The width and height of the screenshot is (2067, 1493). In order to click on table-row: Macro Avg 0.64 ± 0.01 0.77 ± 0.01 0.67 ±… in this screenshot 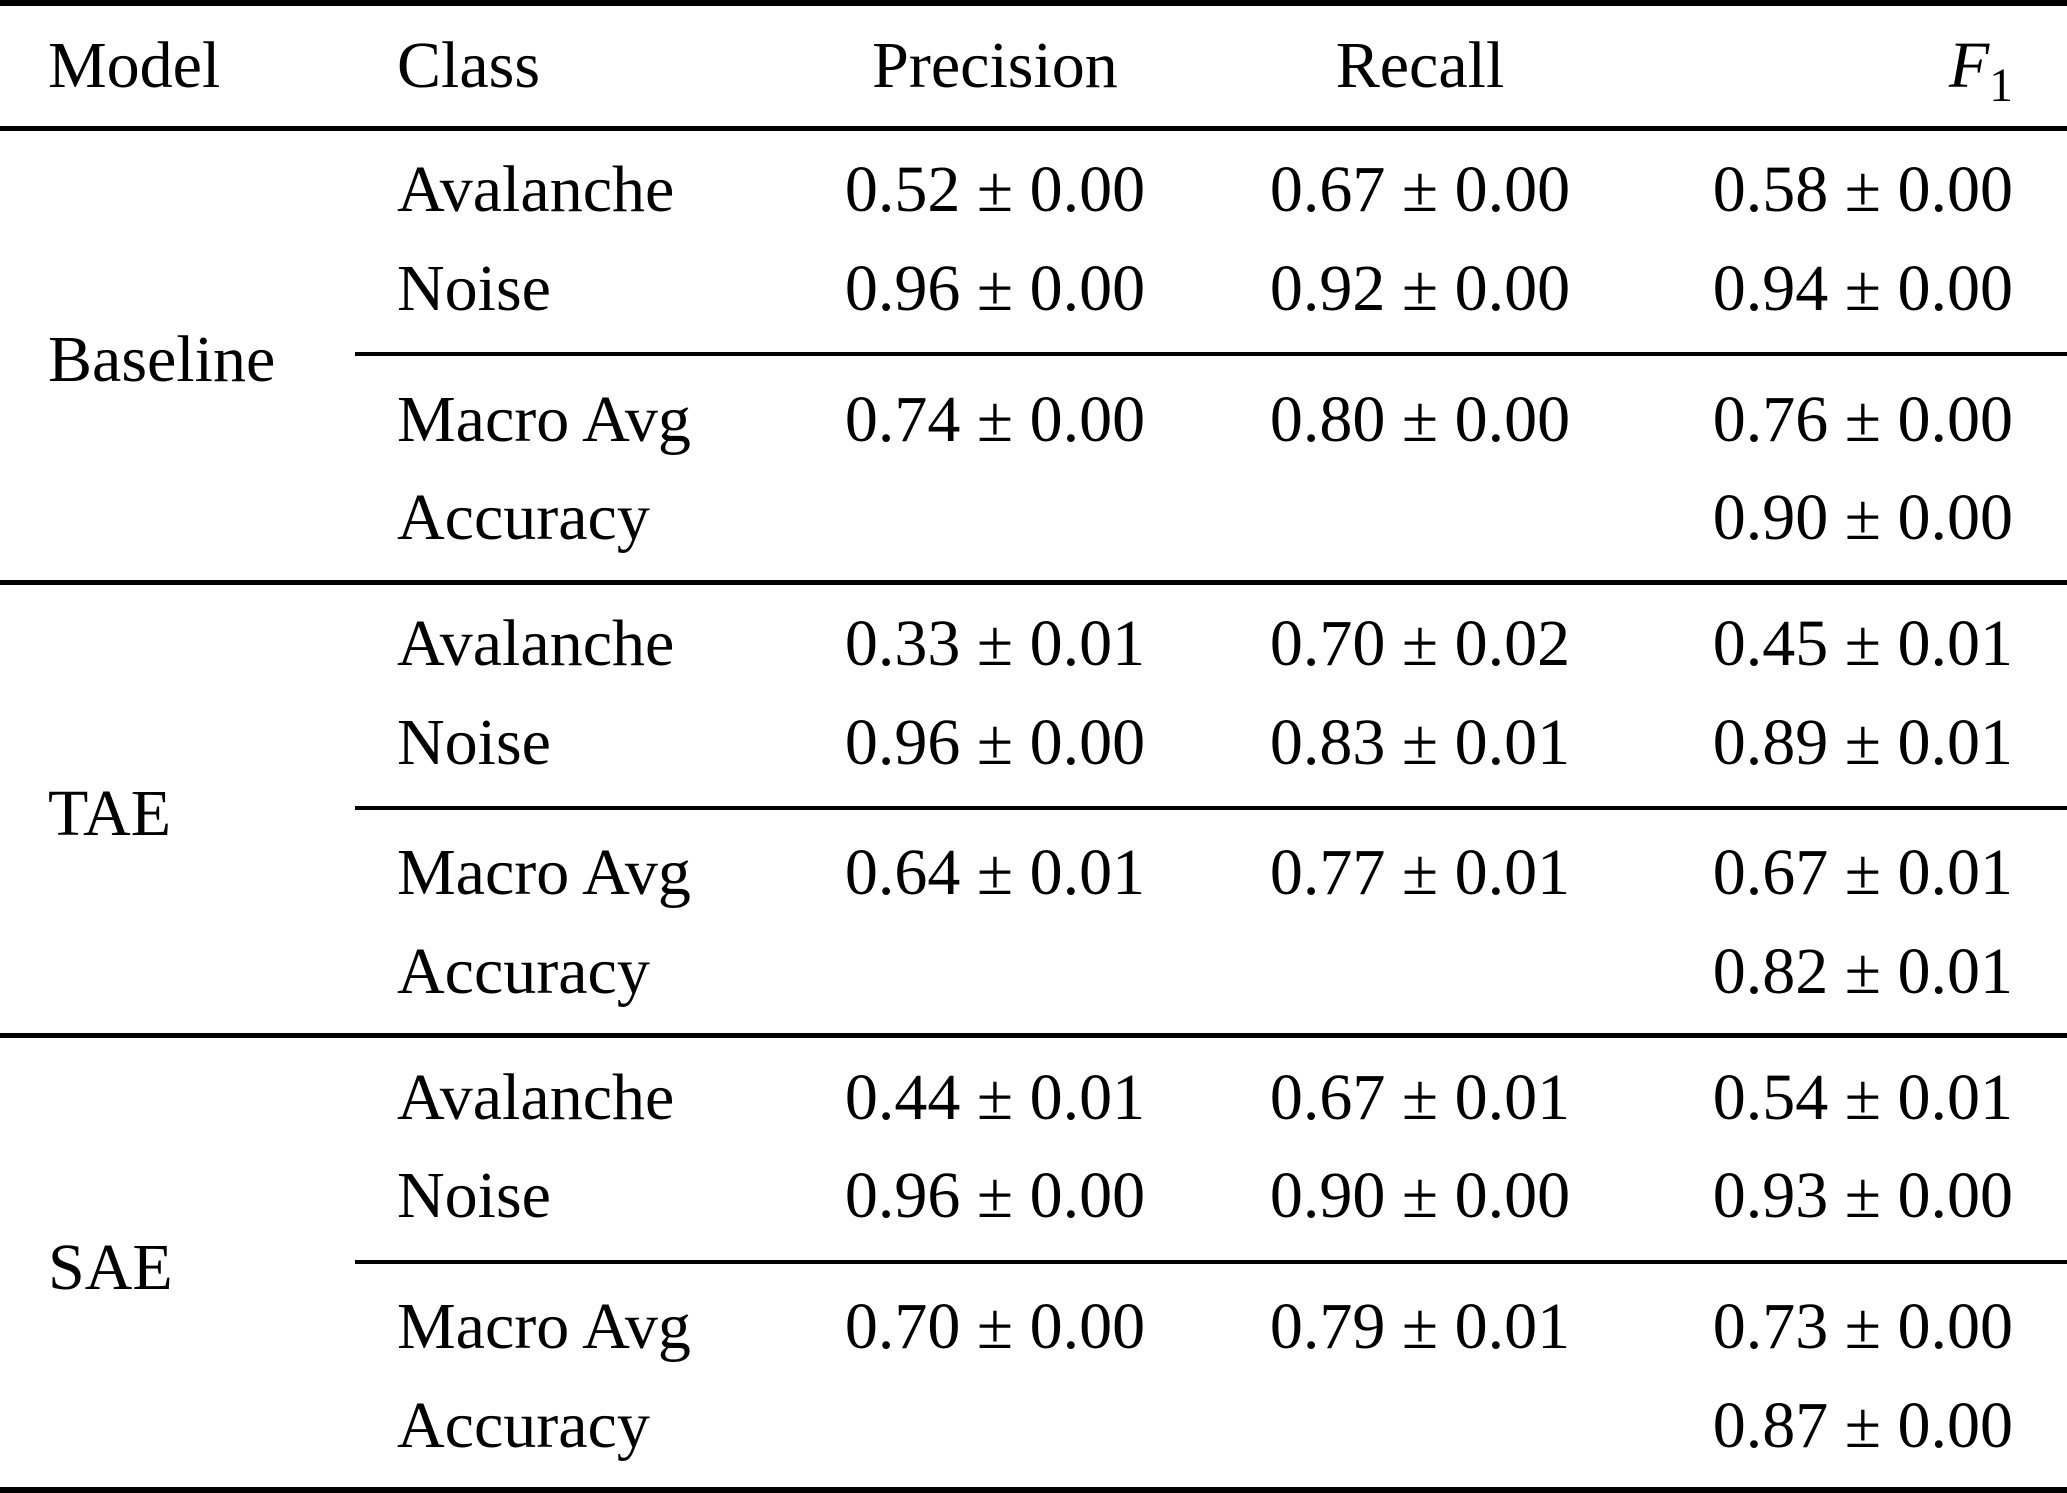, I will do `click(1033, 865)`.